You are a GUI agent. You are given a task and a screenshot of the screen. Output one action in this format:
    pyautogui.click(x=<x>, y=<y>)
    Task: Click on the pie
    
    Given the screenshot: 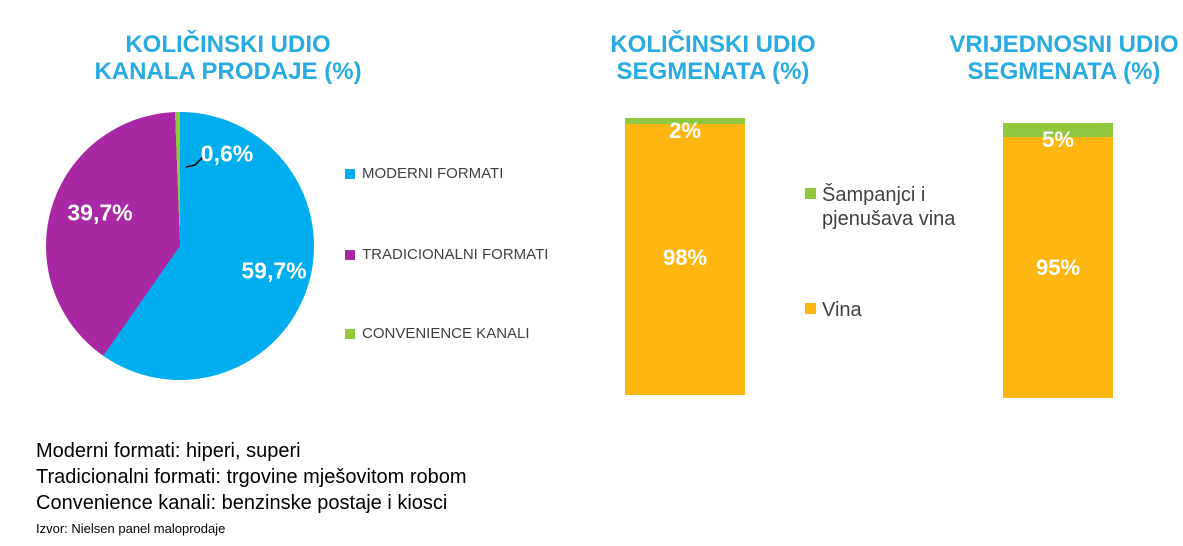 What is the action you would take?
    pyautogui.click(x=180, y=246)
    